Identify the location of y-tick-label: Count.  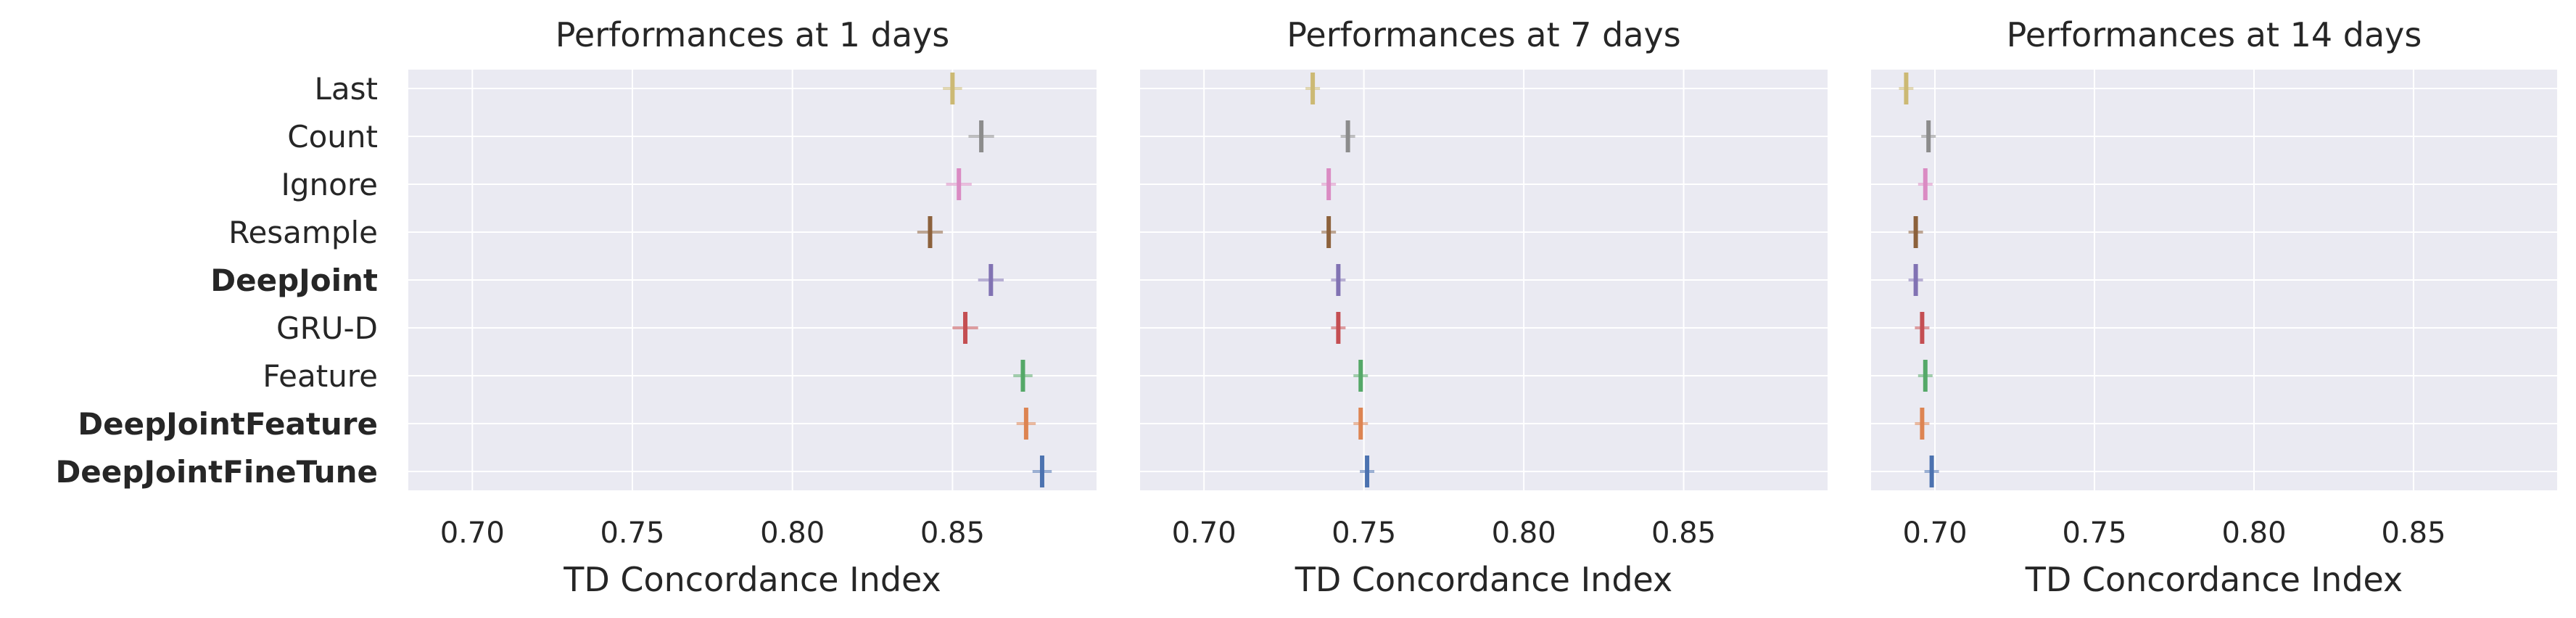
(332, 136).